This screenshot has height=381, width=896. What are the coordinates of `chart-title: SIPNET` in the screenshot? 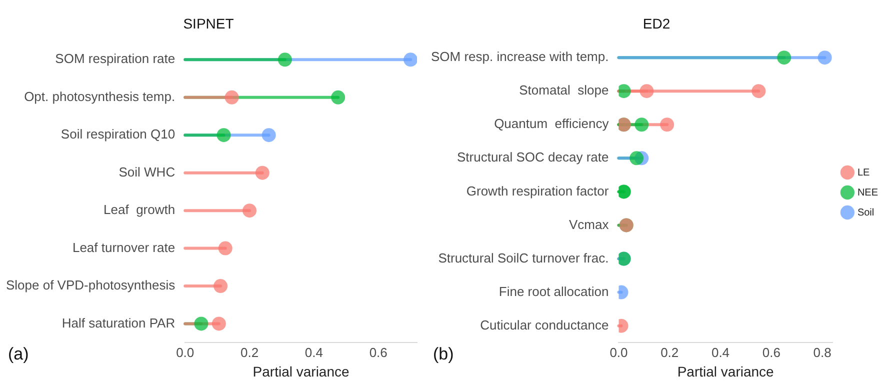 It's located at (208, 23).